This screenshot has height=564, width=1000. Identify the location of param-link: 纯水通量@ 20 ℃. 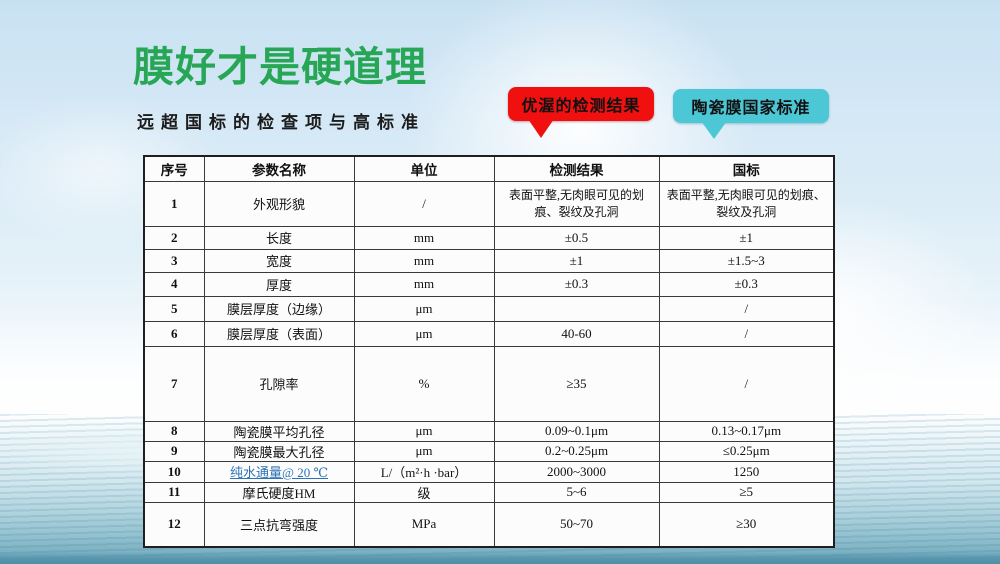
(279, 471).